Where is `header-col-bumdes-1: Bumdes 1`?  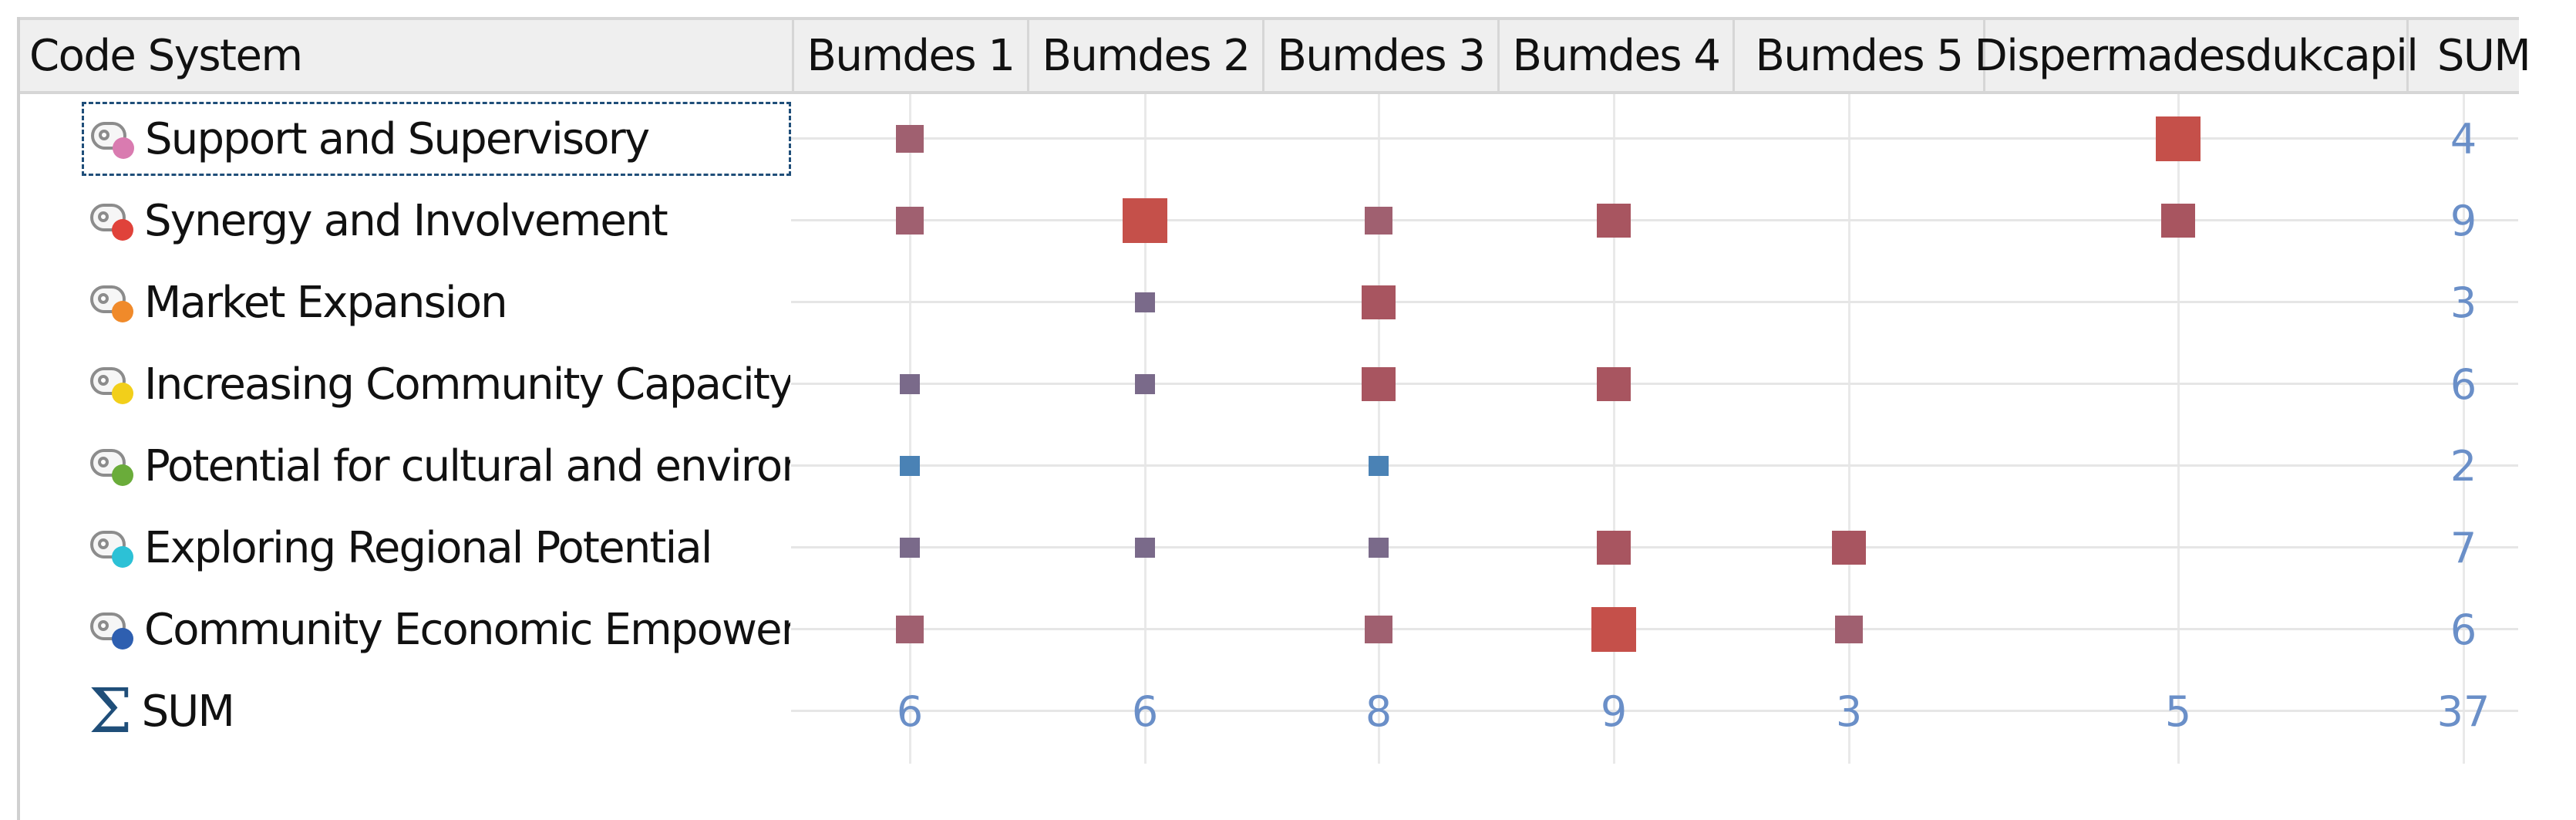 header-col-bumdes-1: Bumdes 1 is located at coordinates (910, 56).